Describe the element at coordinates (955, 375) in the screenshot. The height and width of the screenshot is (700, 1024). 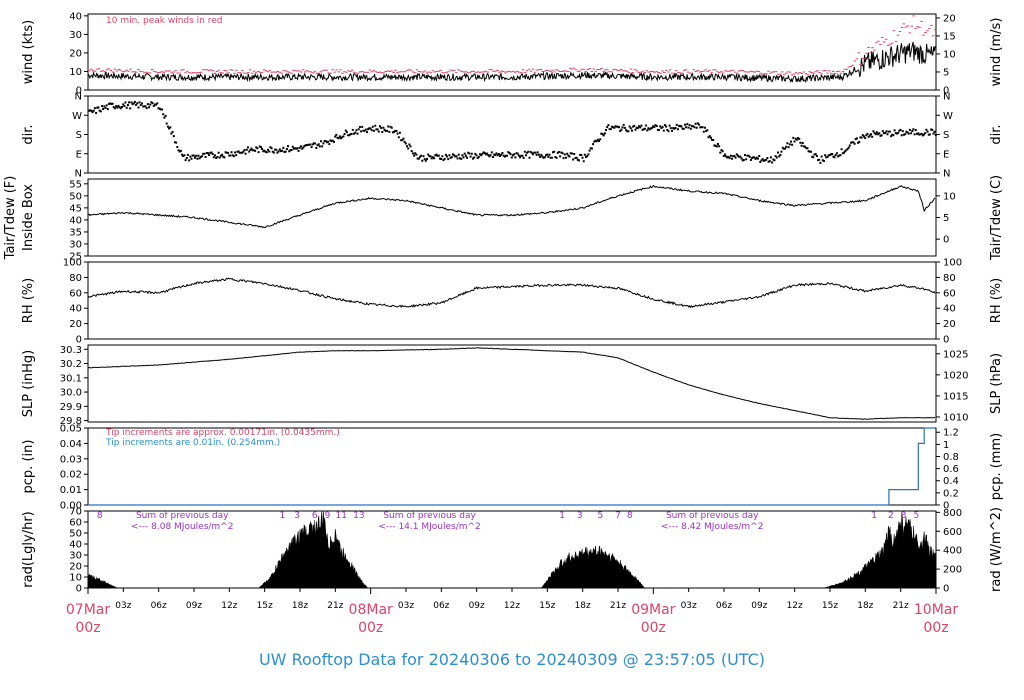
I see `slp-right-tick-label: 1020` at that location.